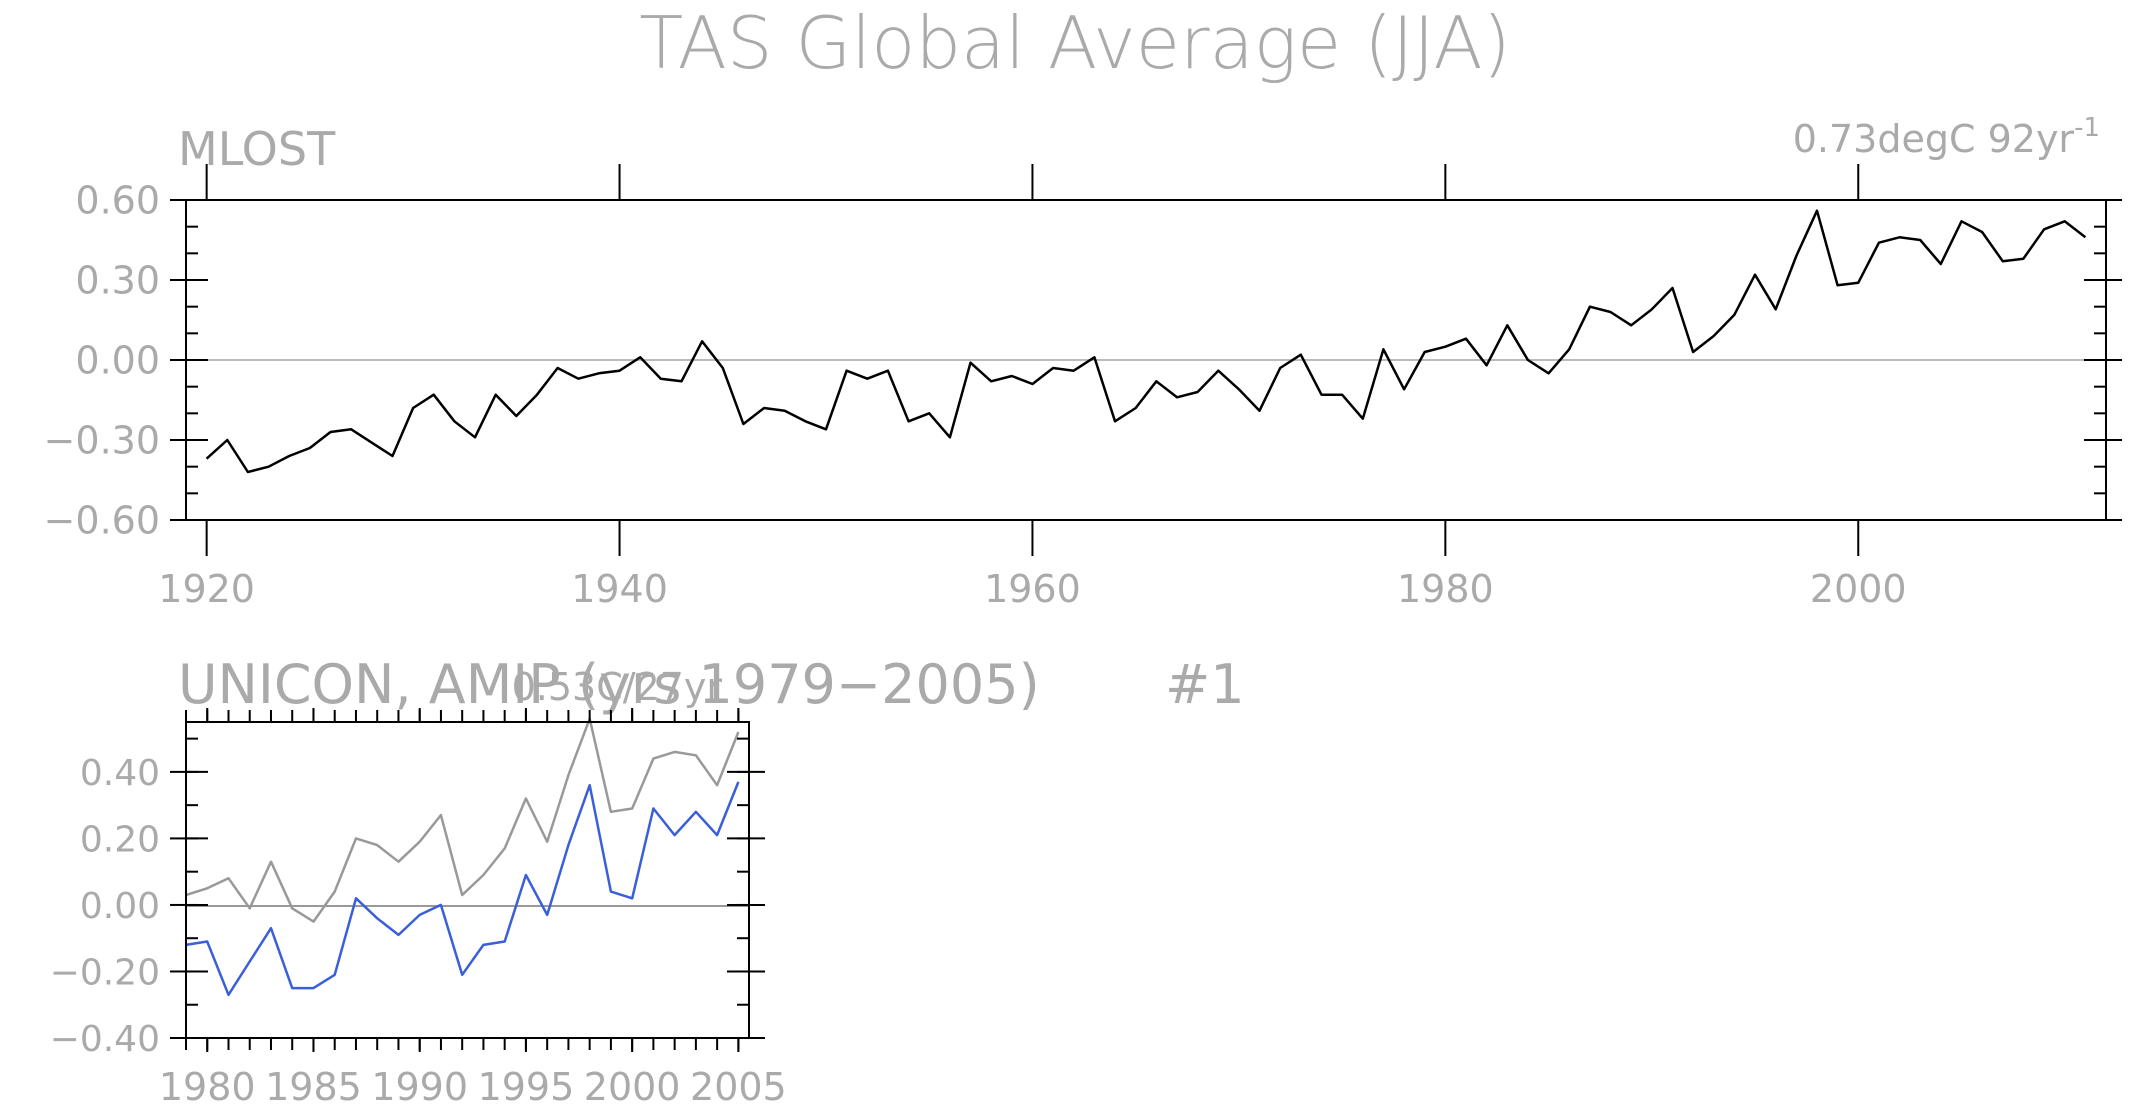  What do you see at coordinates (419, 1087) in the screenshot?
I see `x-tick-label: 1990` at bounding box center [419, 1087].